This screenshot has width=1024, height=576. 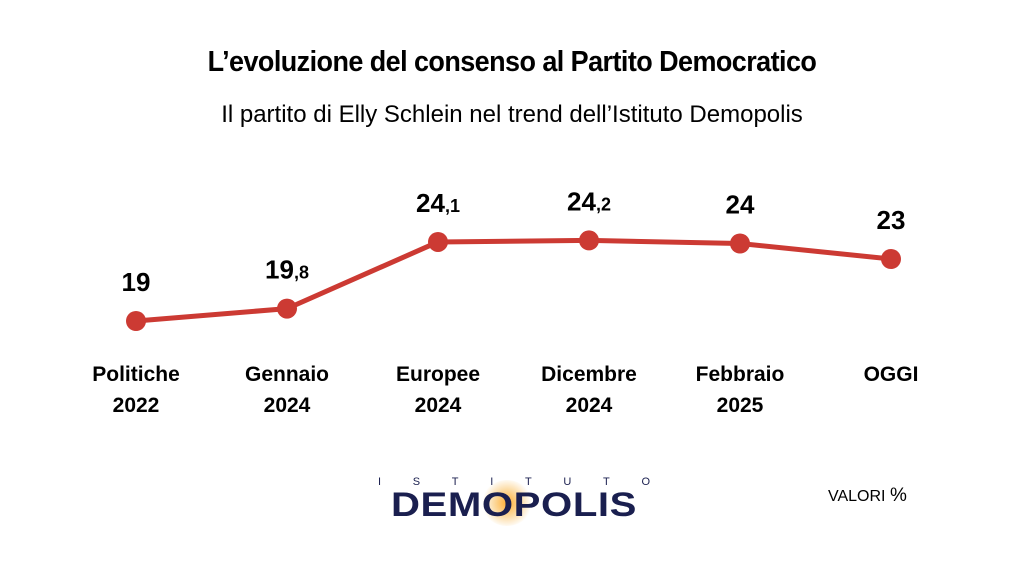 What do you see at coordinates (891, 220) in the screenshot?
I see `data-label: 23` at bounding box center [891, 220].